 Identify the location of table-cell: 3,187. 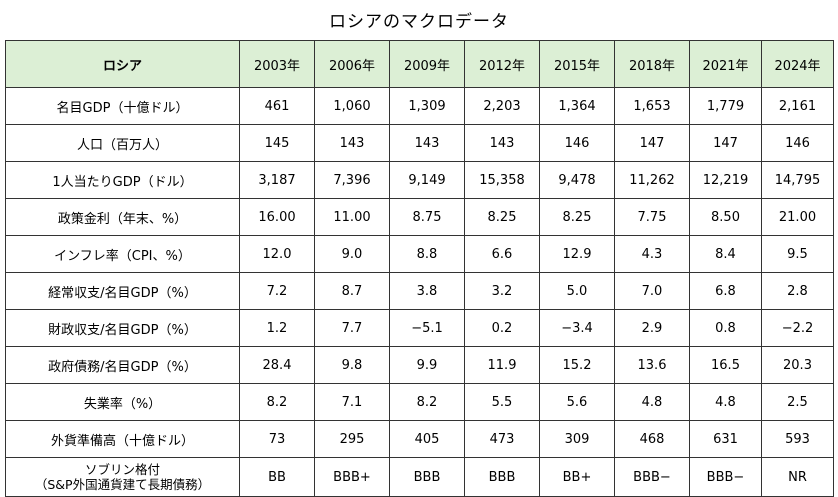
(277, 180).